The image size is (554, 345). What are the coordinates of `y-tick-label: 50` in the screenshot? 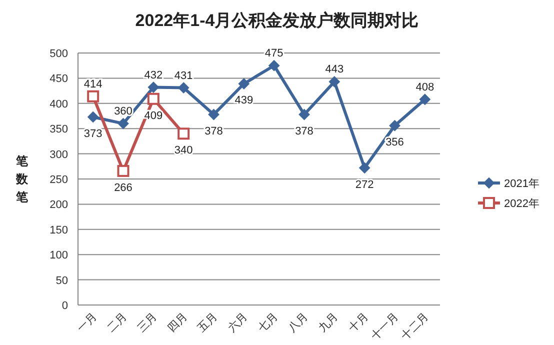 It's located at (62, 280).